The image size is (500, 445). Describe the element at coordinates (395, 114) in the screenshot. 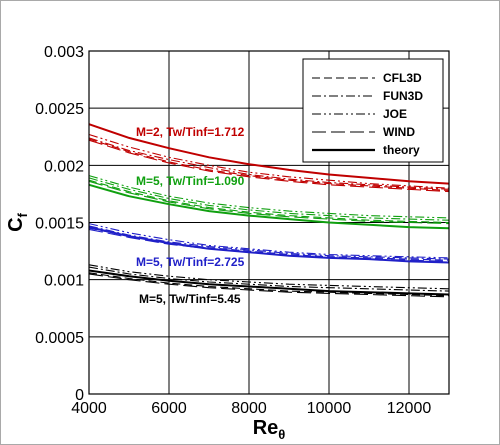

I see `legend-label: JOE` at that location.